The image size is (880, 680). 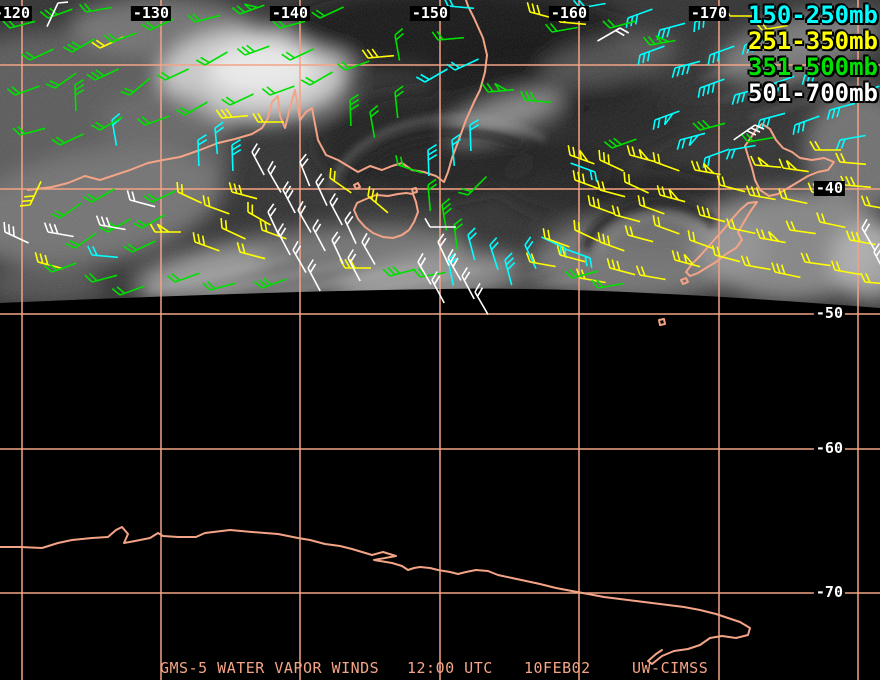 I want to click on longitude-label: -150, so click(x=429, y=13).